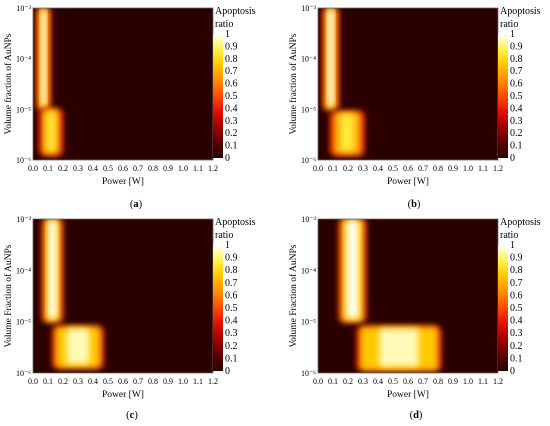  I want to click on x-tick-label: 0.4, so click(378, 381).